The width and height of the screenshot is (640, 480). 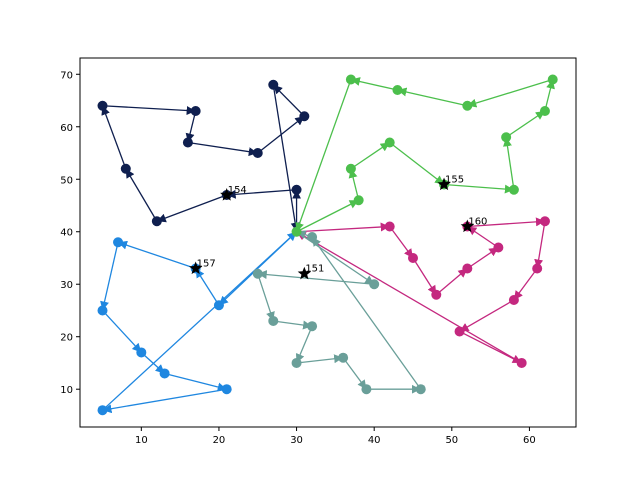 What do you see at coordinates (66, 233) in the screenshot?
I see `y-tick-label: 40` at bounding box center [66, 233].